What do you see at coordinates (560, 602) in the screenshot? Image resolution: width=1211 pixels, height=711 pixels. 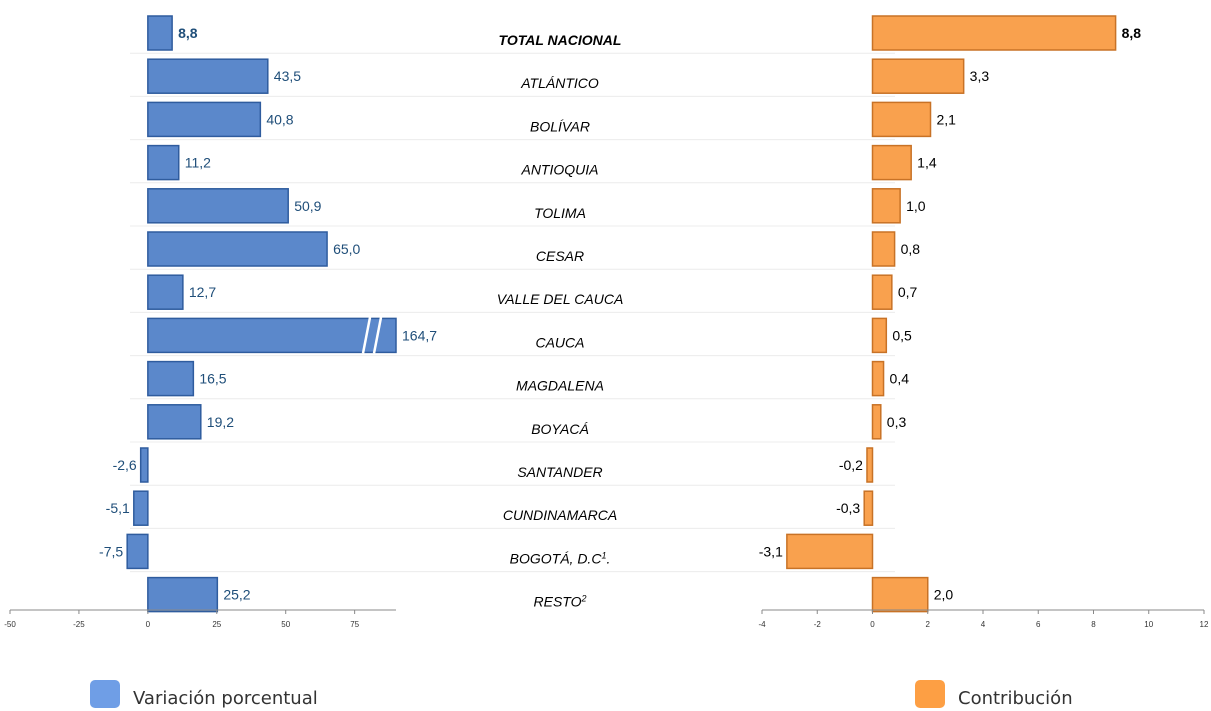 I see `category-label-resto: RESTO2` at bounding box center [560, 602].